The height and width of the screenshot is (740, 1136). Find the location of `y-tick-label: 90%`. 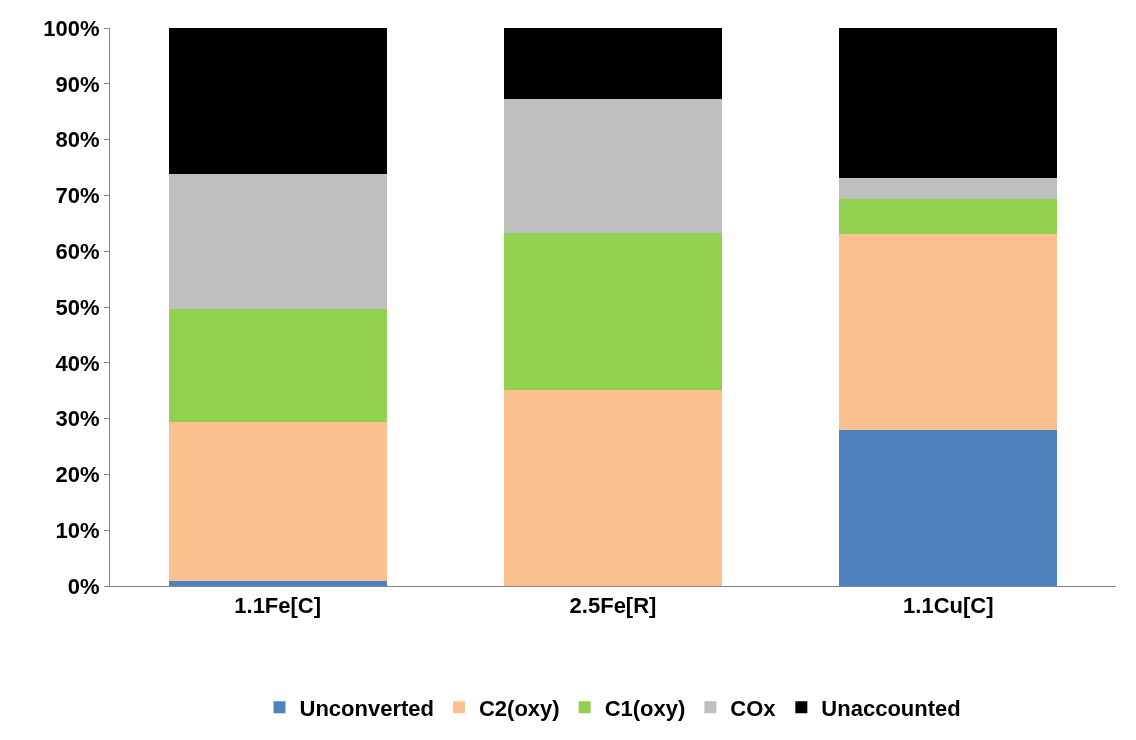

y-tick-label: 90% is located at coordinates (77, 84).